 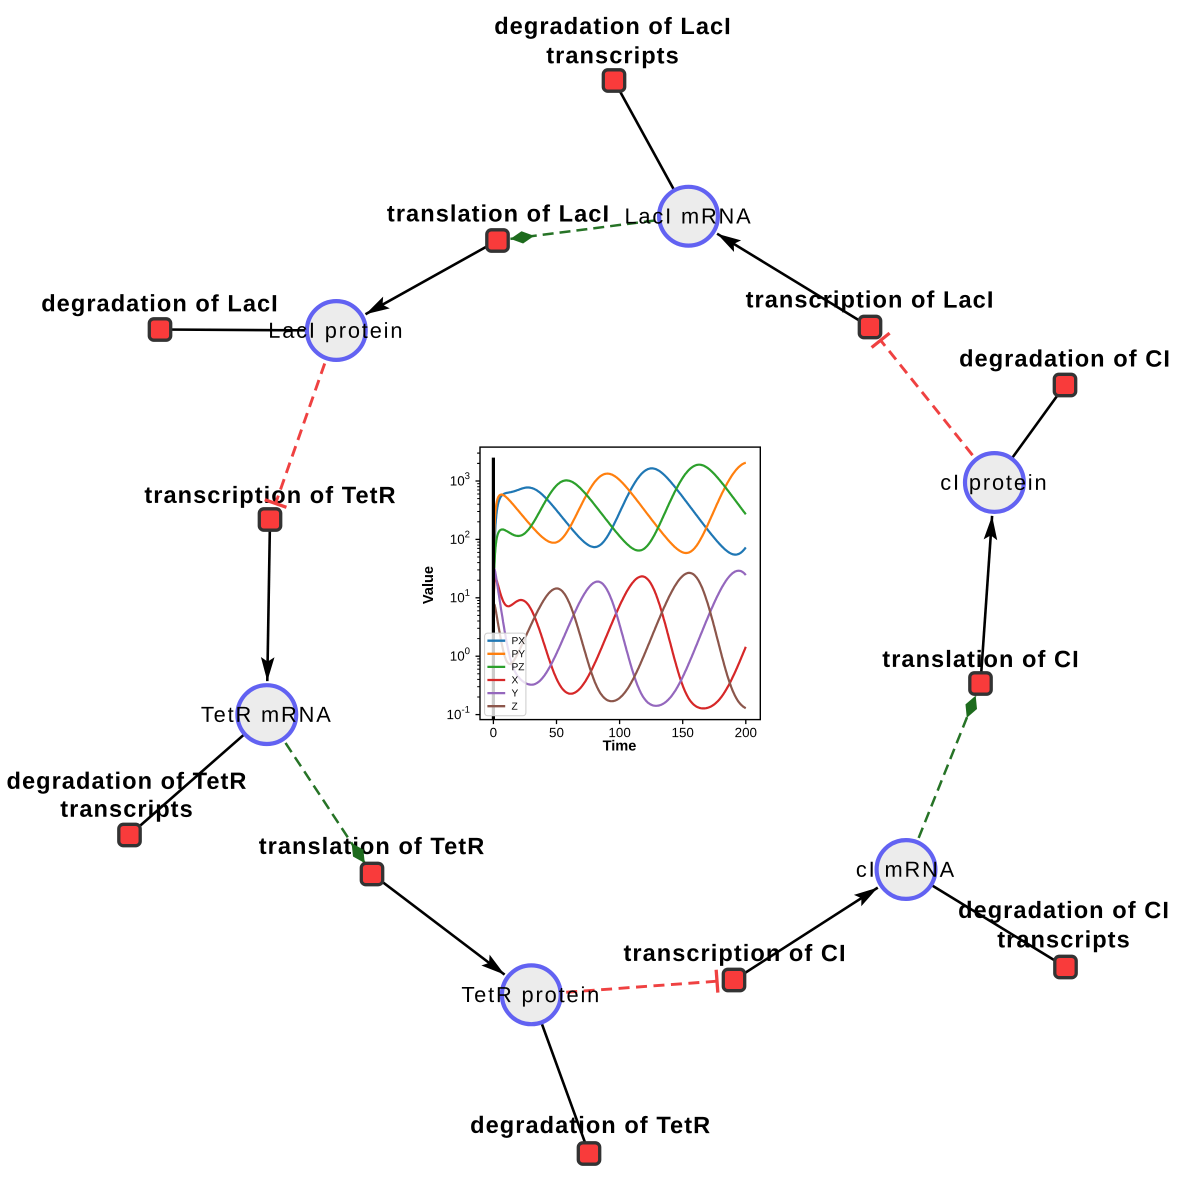 I want to click on svg-text: PZ, so click(x=517, y=667).